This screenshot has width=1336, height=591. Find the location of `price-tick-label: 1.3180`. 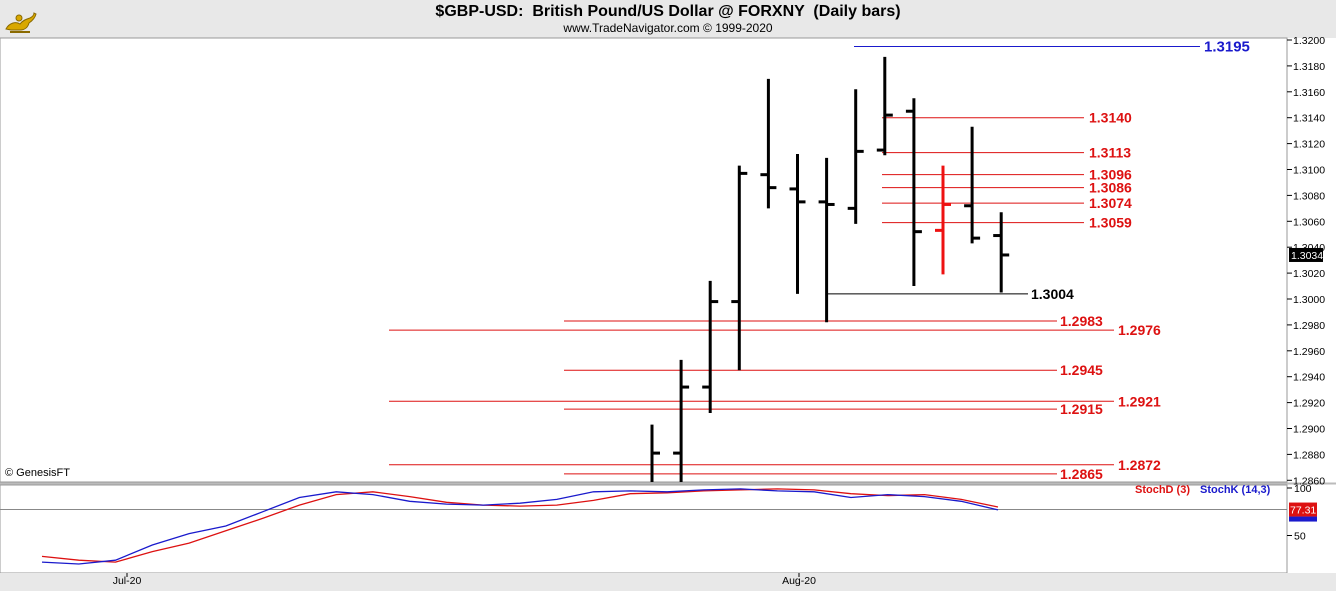

price-tick-label: 1.3180 is located at coordinates (1309, 67).